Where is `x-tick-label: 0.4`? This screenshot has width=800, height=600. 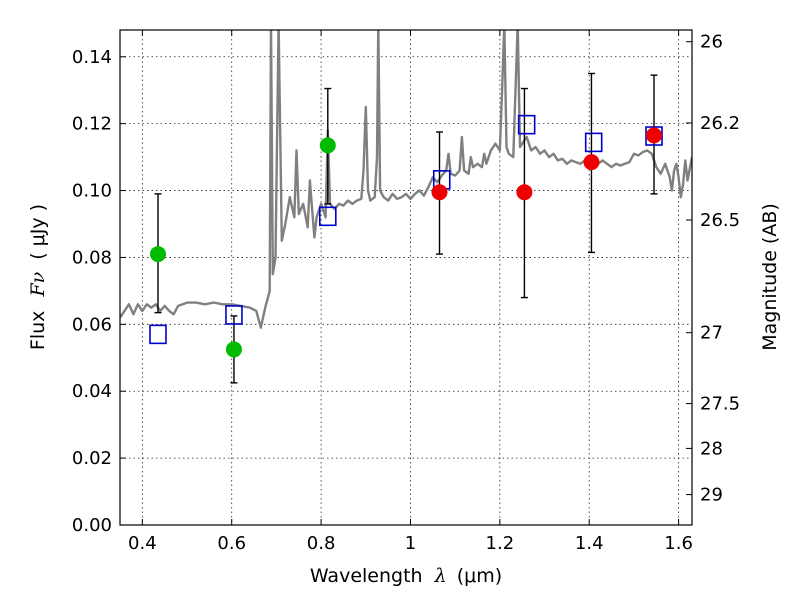 x-tick-label: 0.4 is located at coordinates (142, 543).